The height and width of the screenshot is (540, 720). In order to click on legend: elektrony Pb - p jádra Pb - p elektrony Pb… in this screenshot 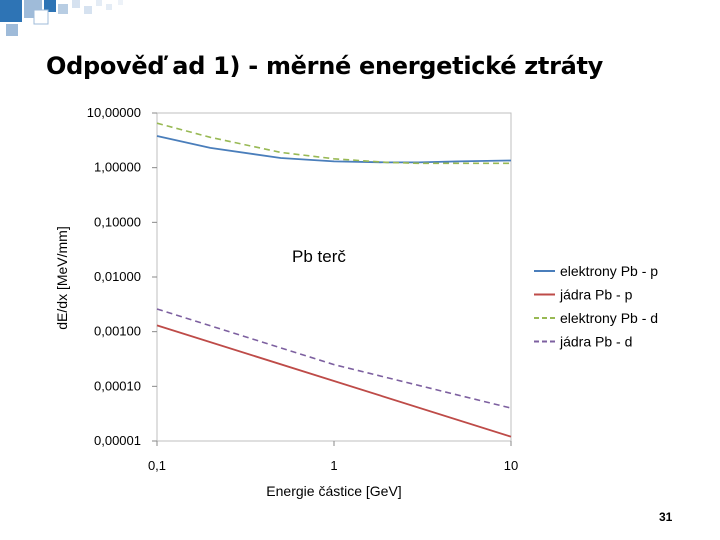, I will do `click(596, 306)`.